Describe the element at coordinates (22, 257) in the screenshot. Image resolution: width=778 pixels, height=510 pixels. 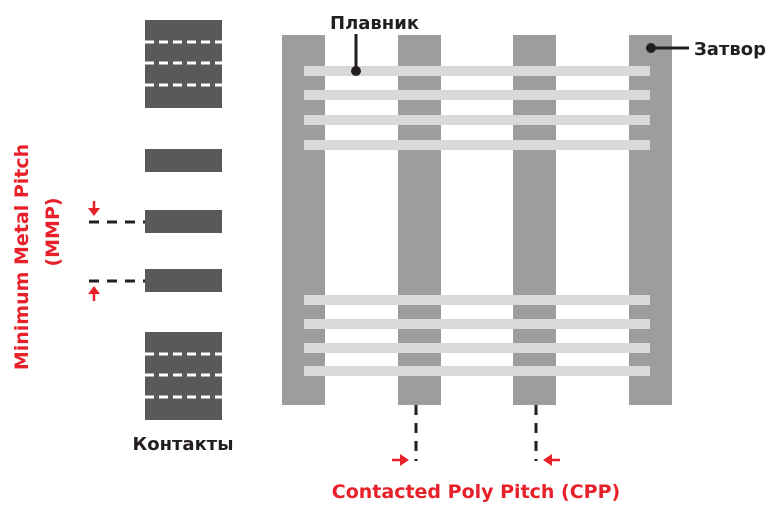
I see `mmp-label-line1: Minimum Metal Pitch` at that location.